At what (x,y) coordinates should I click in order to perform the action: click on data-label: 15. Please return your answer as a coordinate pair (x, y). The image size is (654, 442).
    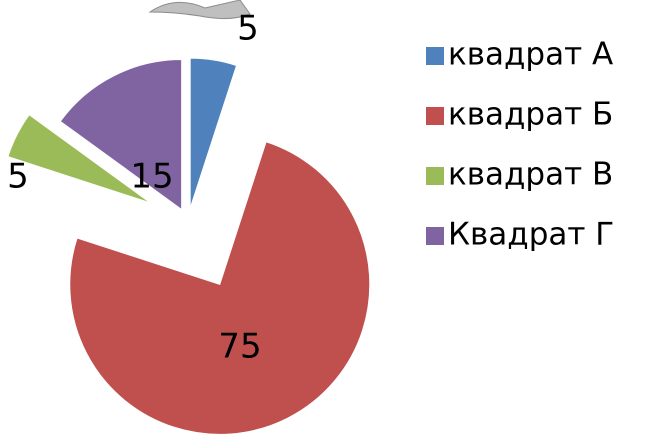
    Looking at the image, I should click on (151, 177).